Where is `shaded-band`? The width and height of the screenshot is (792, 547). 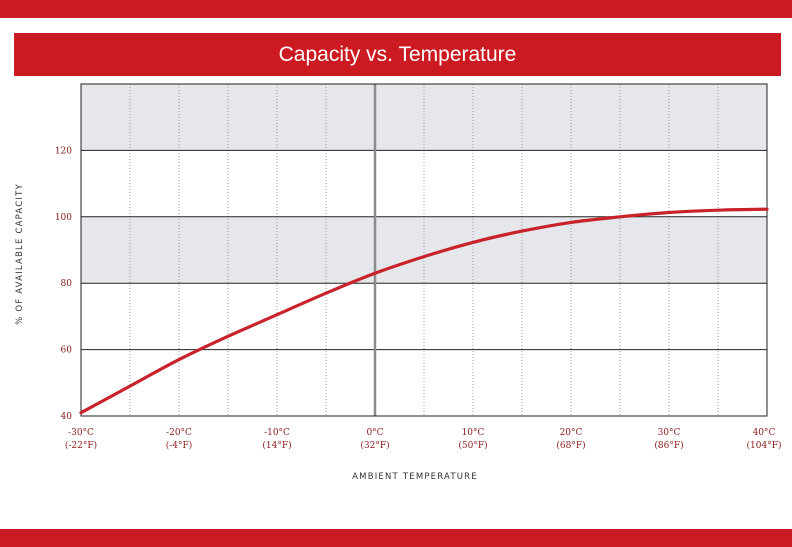
shaded-band is located at coordinates (424, 250).